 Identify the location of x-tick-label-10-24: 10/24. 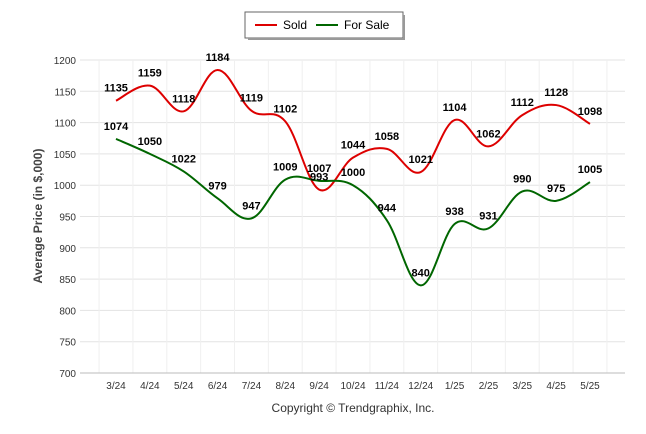
(352, 386).